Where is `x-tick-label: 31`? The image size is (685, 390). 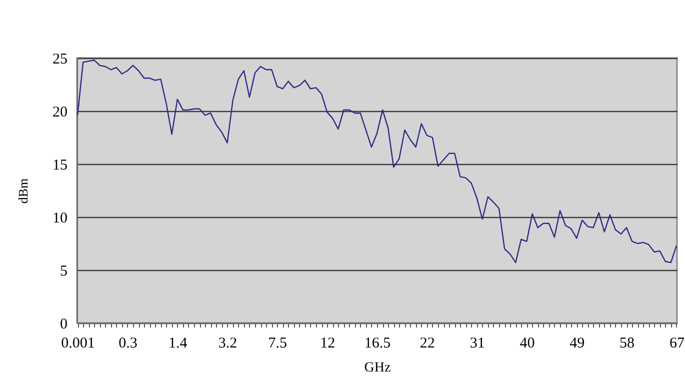 x-tick-label: 31 is located at coordinates (477, 344).